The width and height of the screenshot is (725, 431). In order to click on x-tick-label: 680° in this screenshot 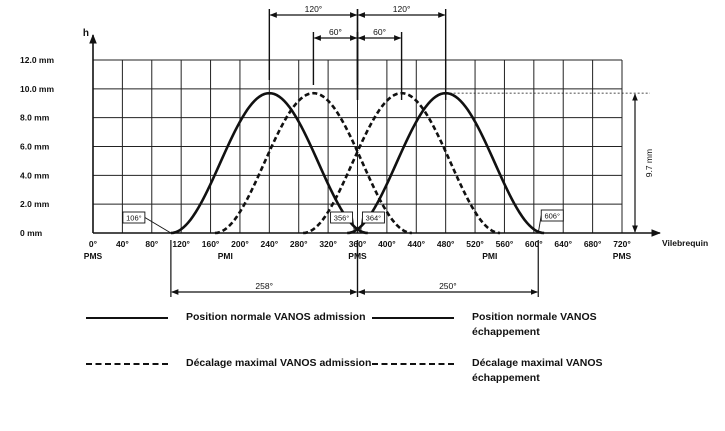, I will do `click(593, 244)`.